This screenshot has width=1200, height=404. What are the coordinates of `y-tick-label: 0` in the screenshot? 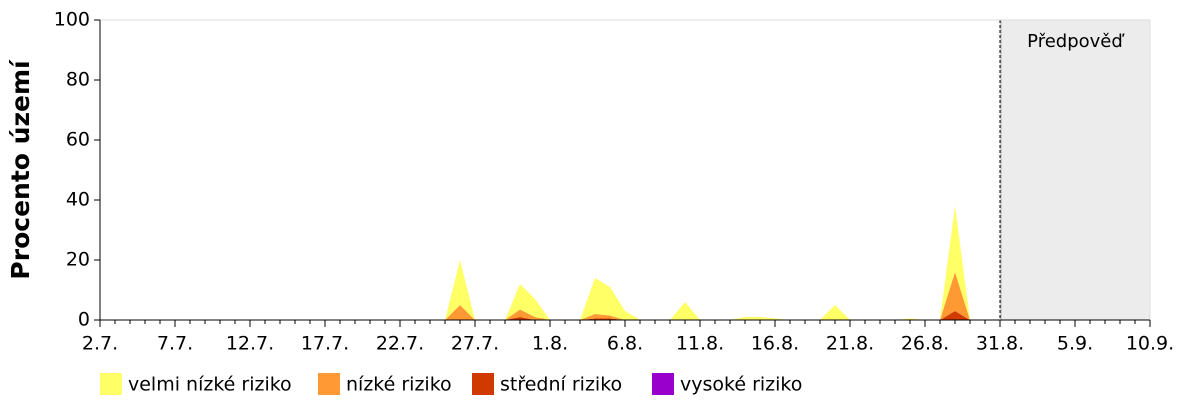 It's located at (84, 320).